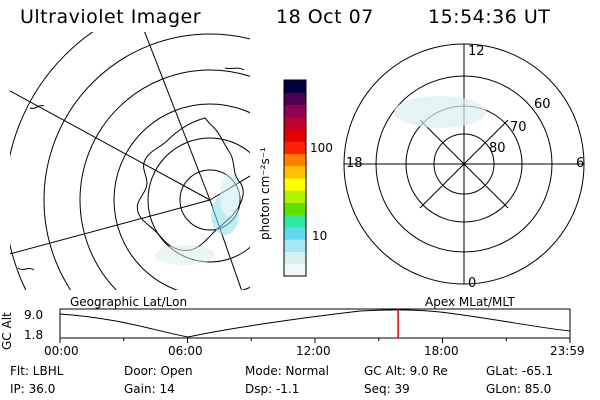  I want to click on timeline-right-label: Apex MLat/MLT, so click(470, 302).